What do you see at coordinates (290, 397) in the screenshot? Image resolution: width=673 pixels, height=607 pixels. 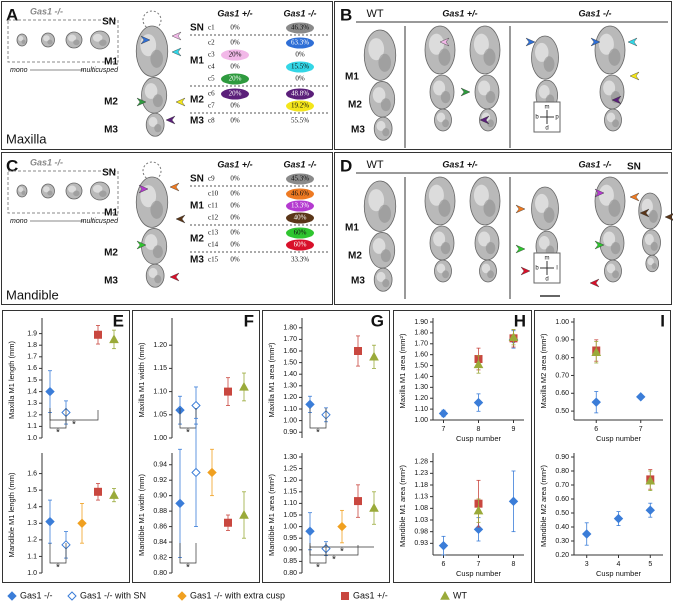 I see `label: 1.20` at bounding box center [290, 397].